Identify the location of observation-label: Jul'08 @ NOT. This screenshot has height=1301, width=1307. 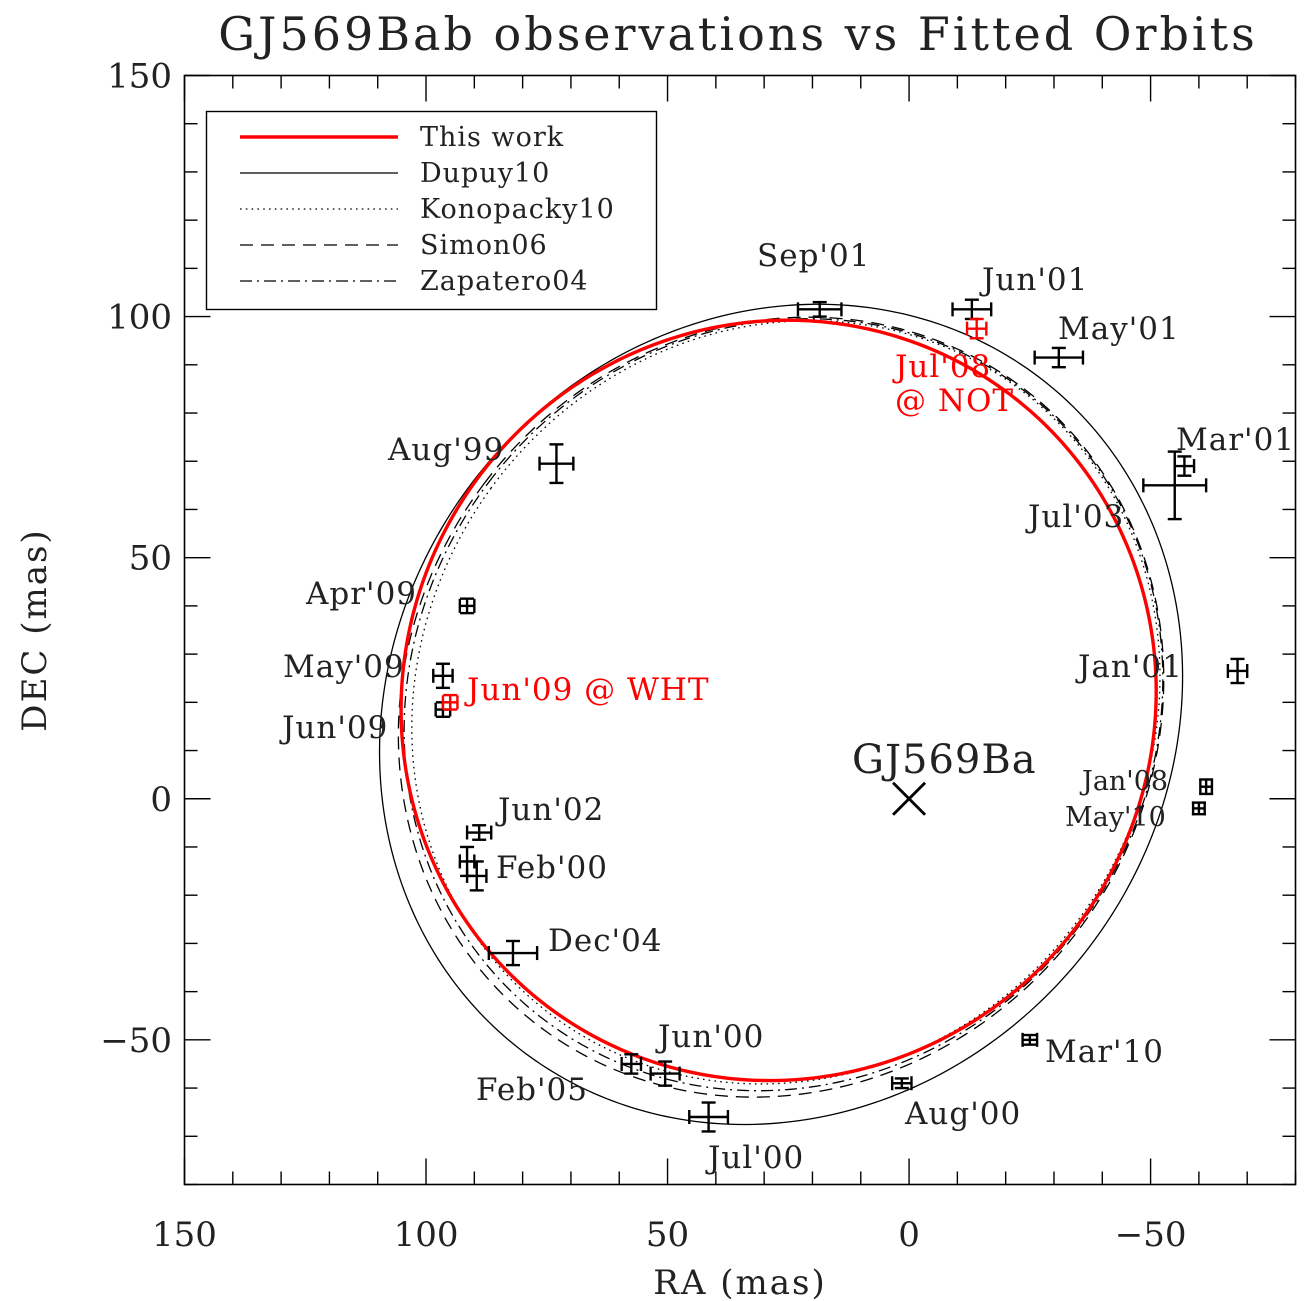
(953, 384).